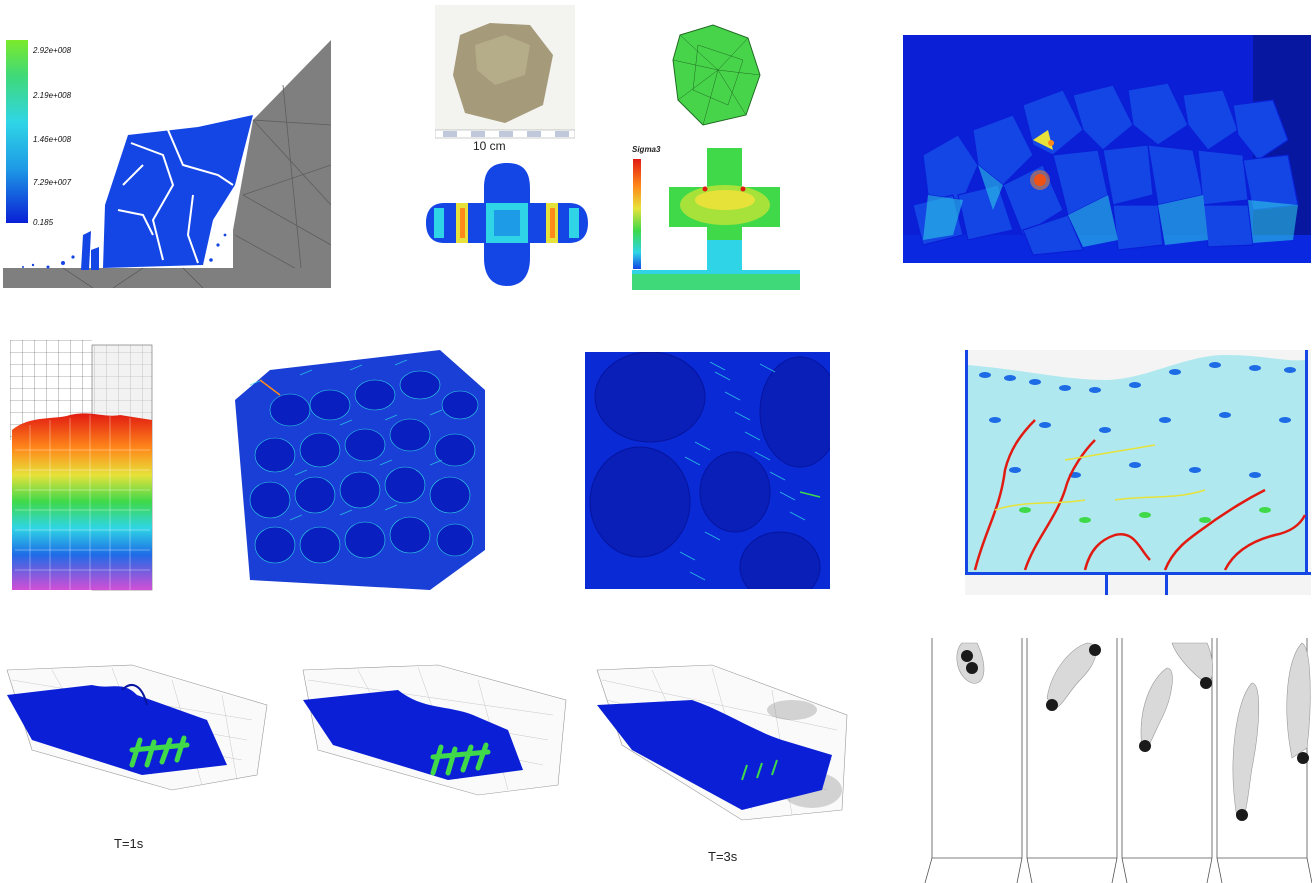 This screenshot has height=883, width=1314. I want to click on legend-tick-1: 2.92e+008, so click(52, 50).